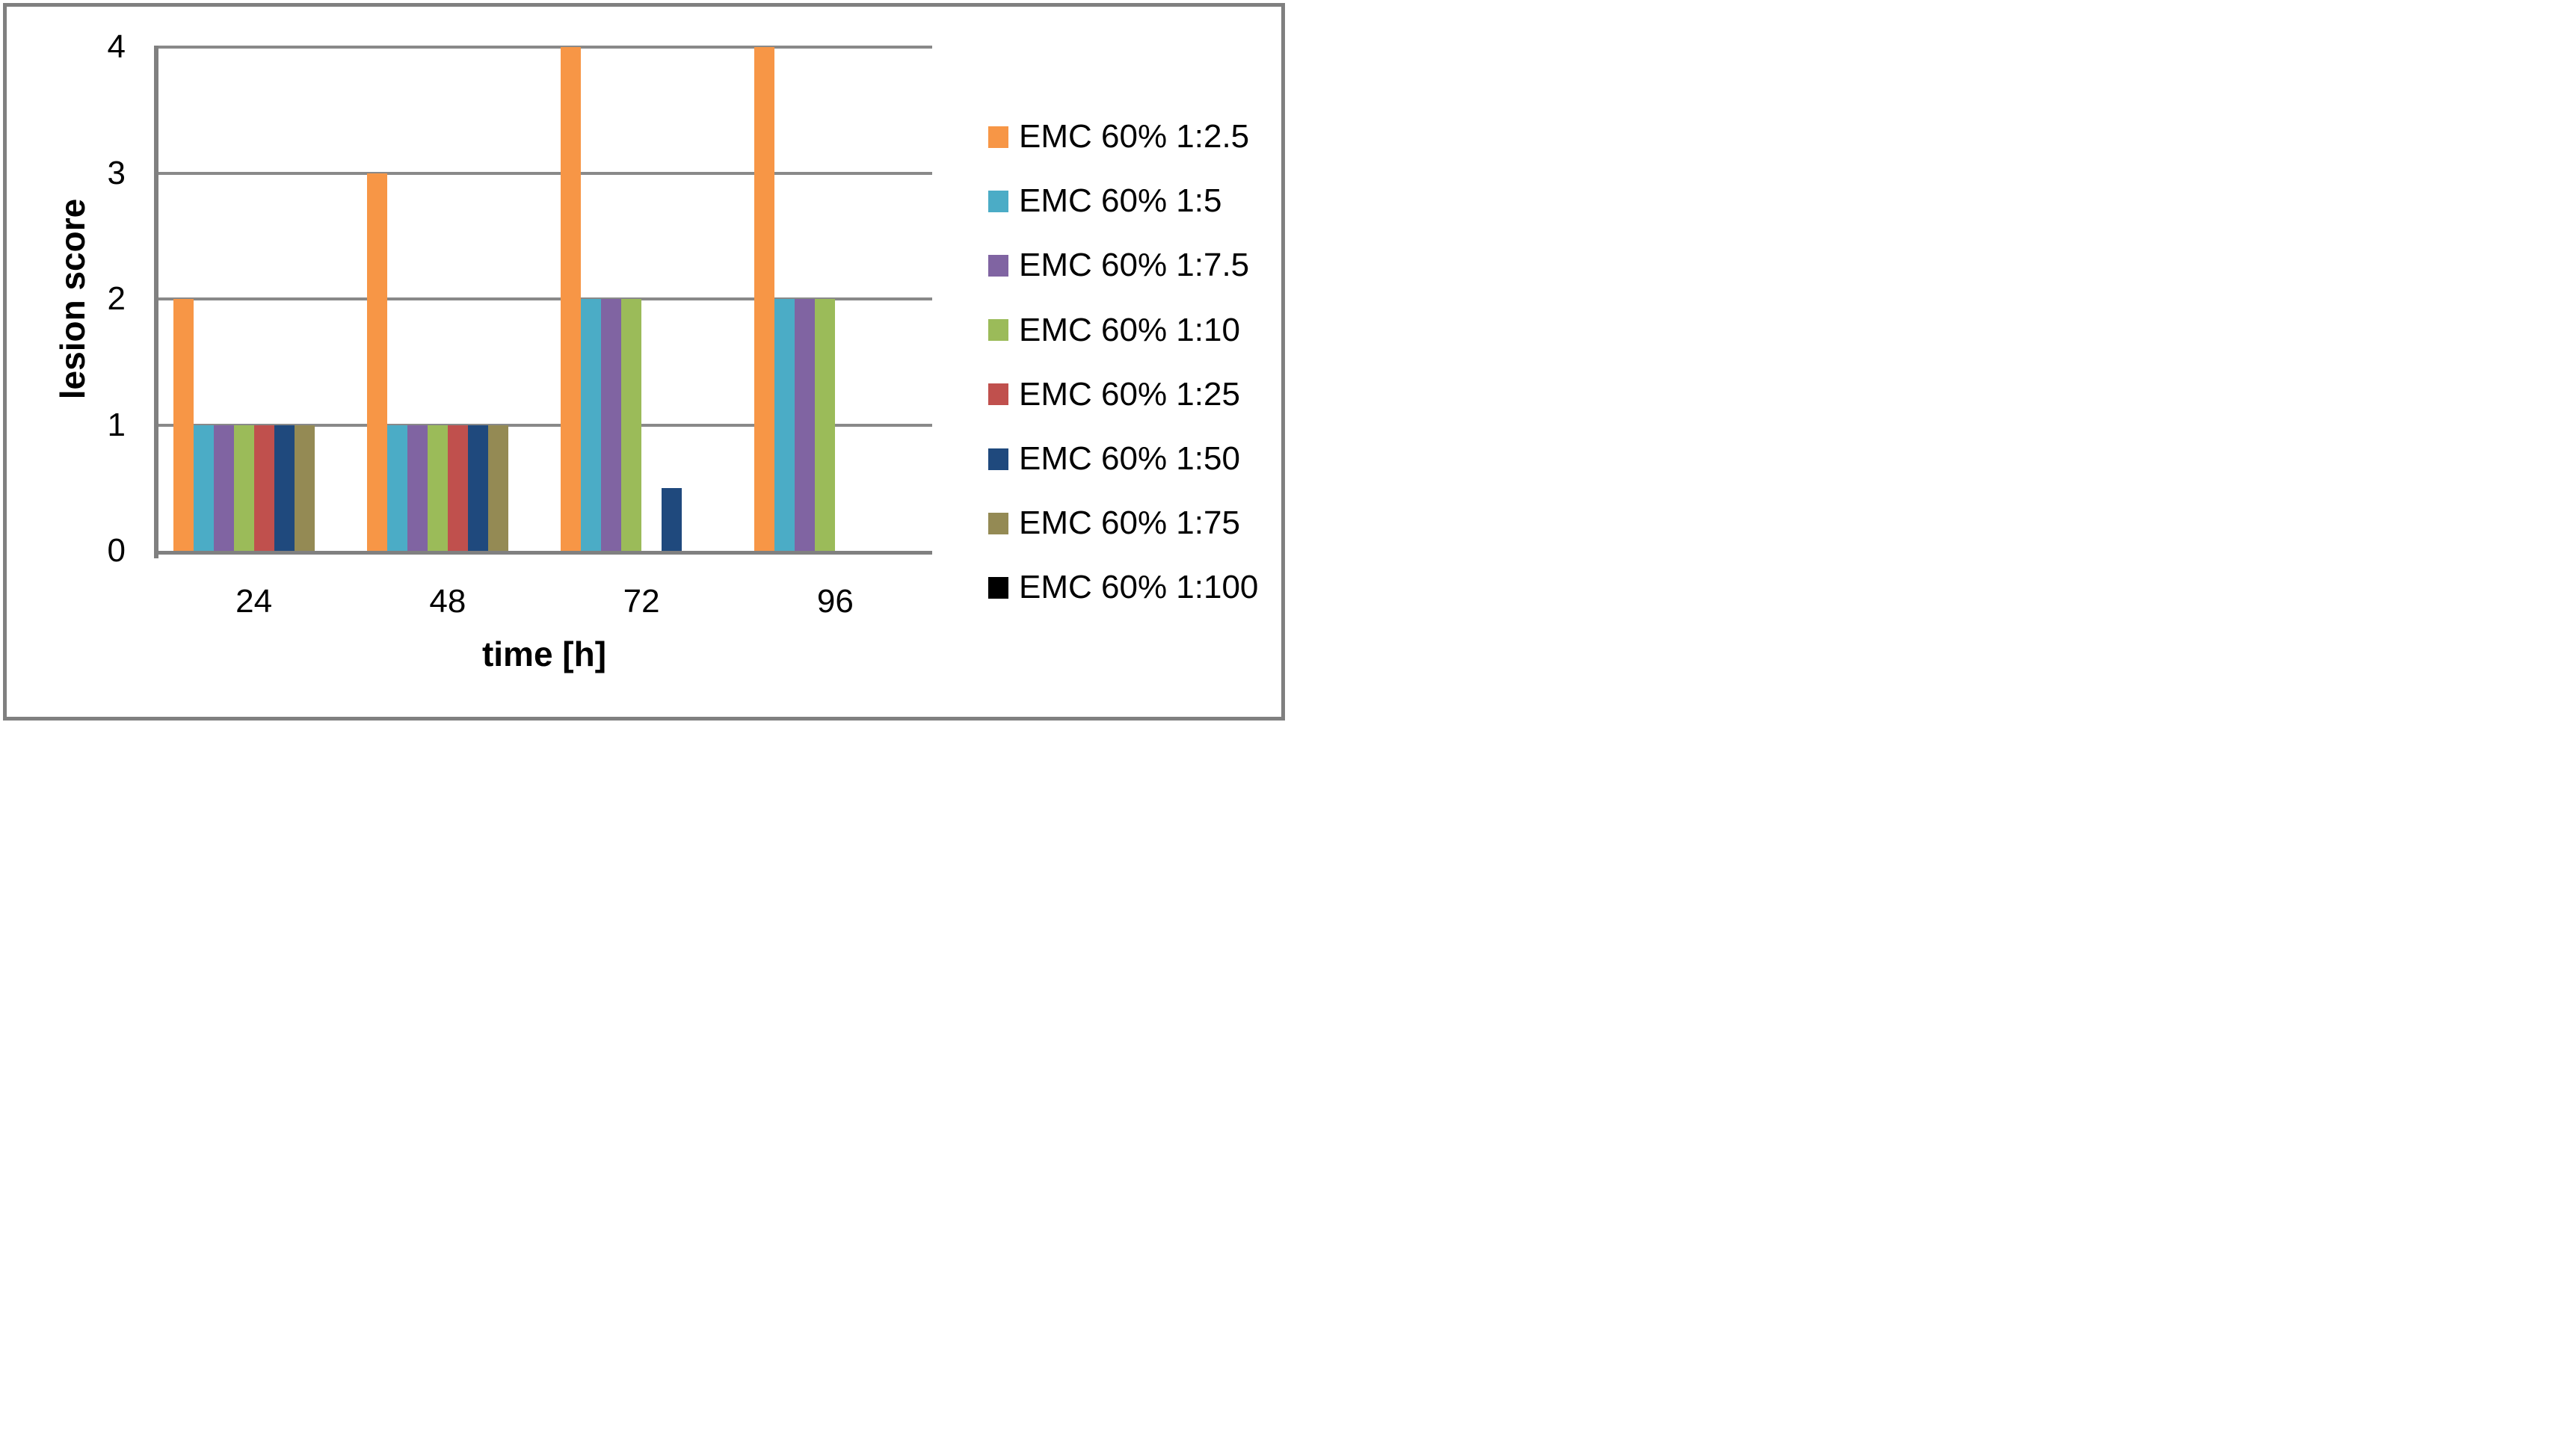 This screenshot has height=1447, width=2576. I want to click on bar-emc-60-1-10-48h, so click(437, 488).